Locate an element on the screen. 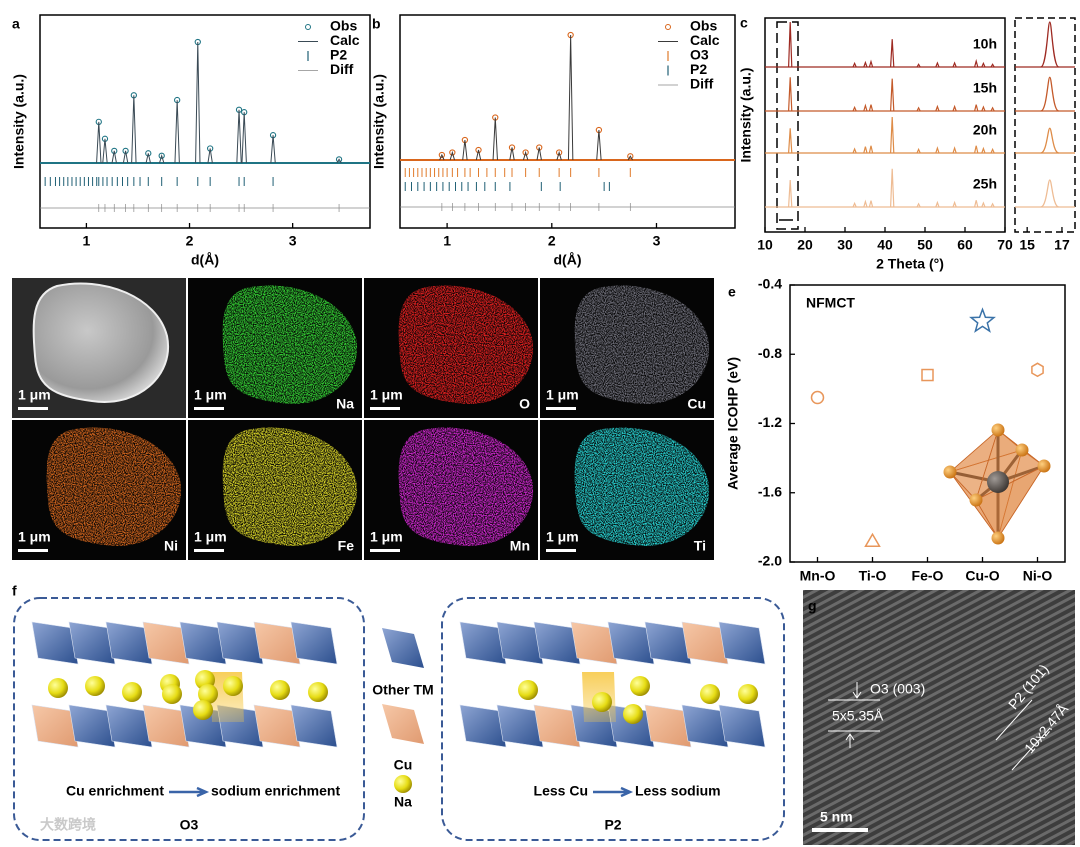 This screenshot has width=1080, height=847. legend-label: O3 is located at coordinates (699, 55).